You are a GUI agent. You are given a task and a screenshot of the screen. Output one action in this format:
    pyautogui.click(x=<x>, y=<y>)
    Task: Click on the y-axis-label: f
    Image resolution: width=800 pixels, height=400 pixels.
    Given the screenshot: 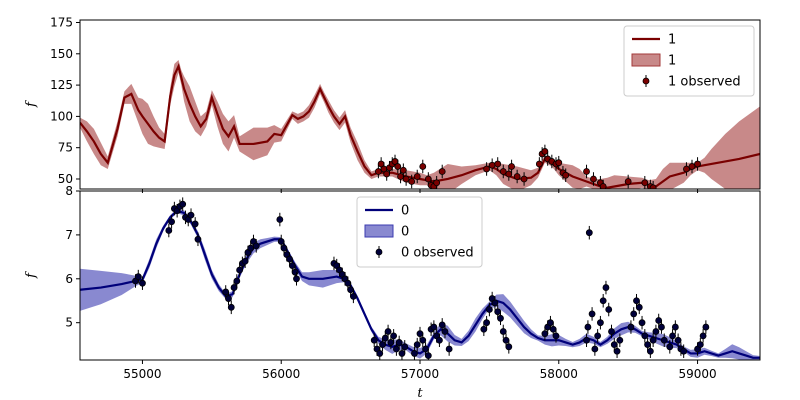 What is the action you would take?
    pyautogui.click(x=31, y=275)
    